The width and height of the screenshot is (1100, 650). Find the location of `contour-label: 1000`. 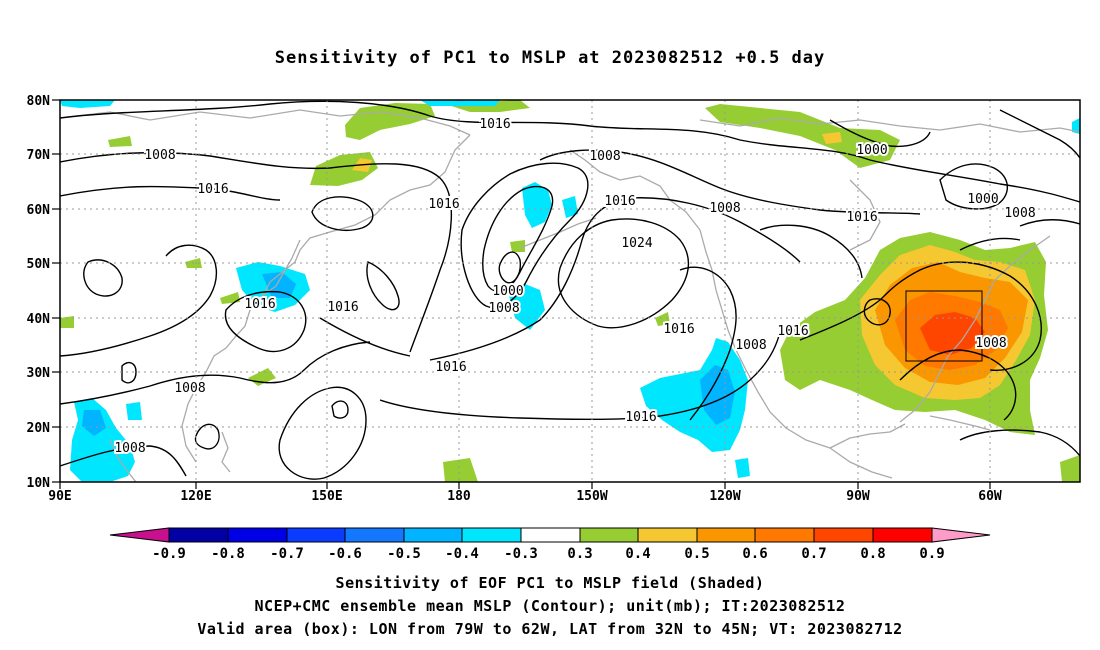

contour-label: 1000 is located at coordinates (982, 199).